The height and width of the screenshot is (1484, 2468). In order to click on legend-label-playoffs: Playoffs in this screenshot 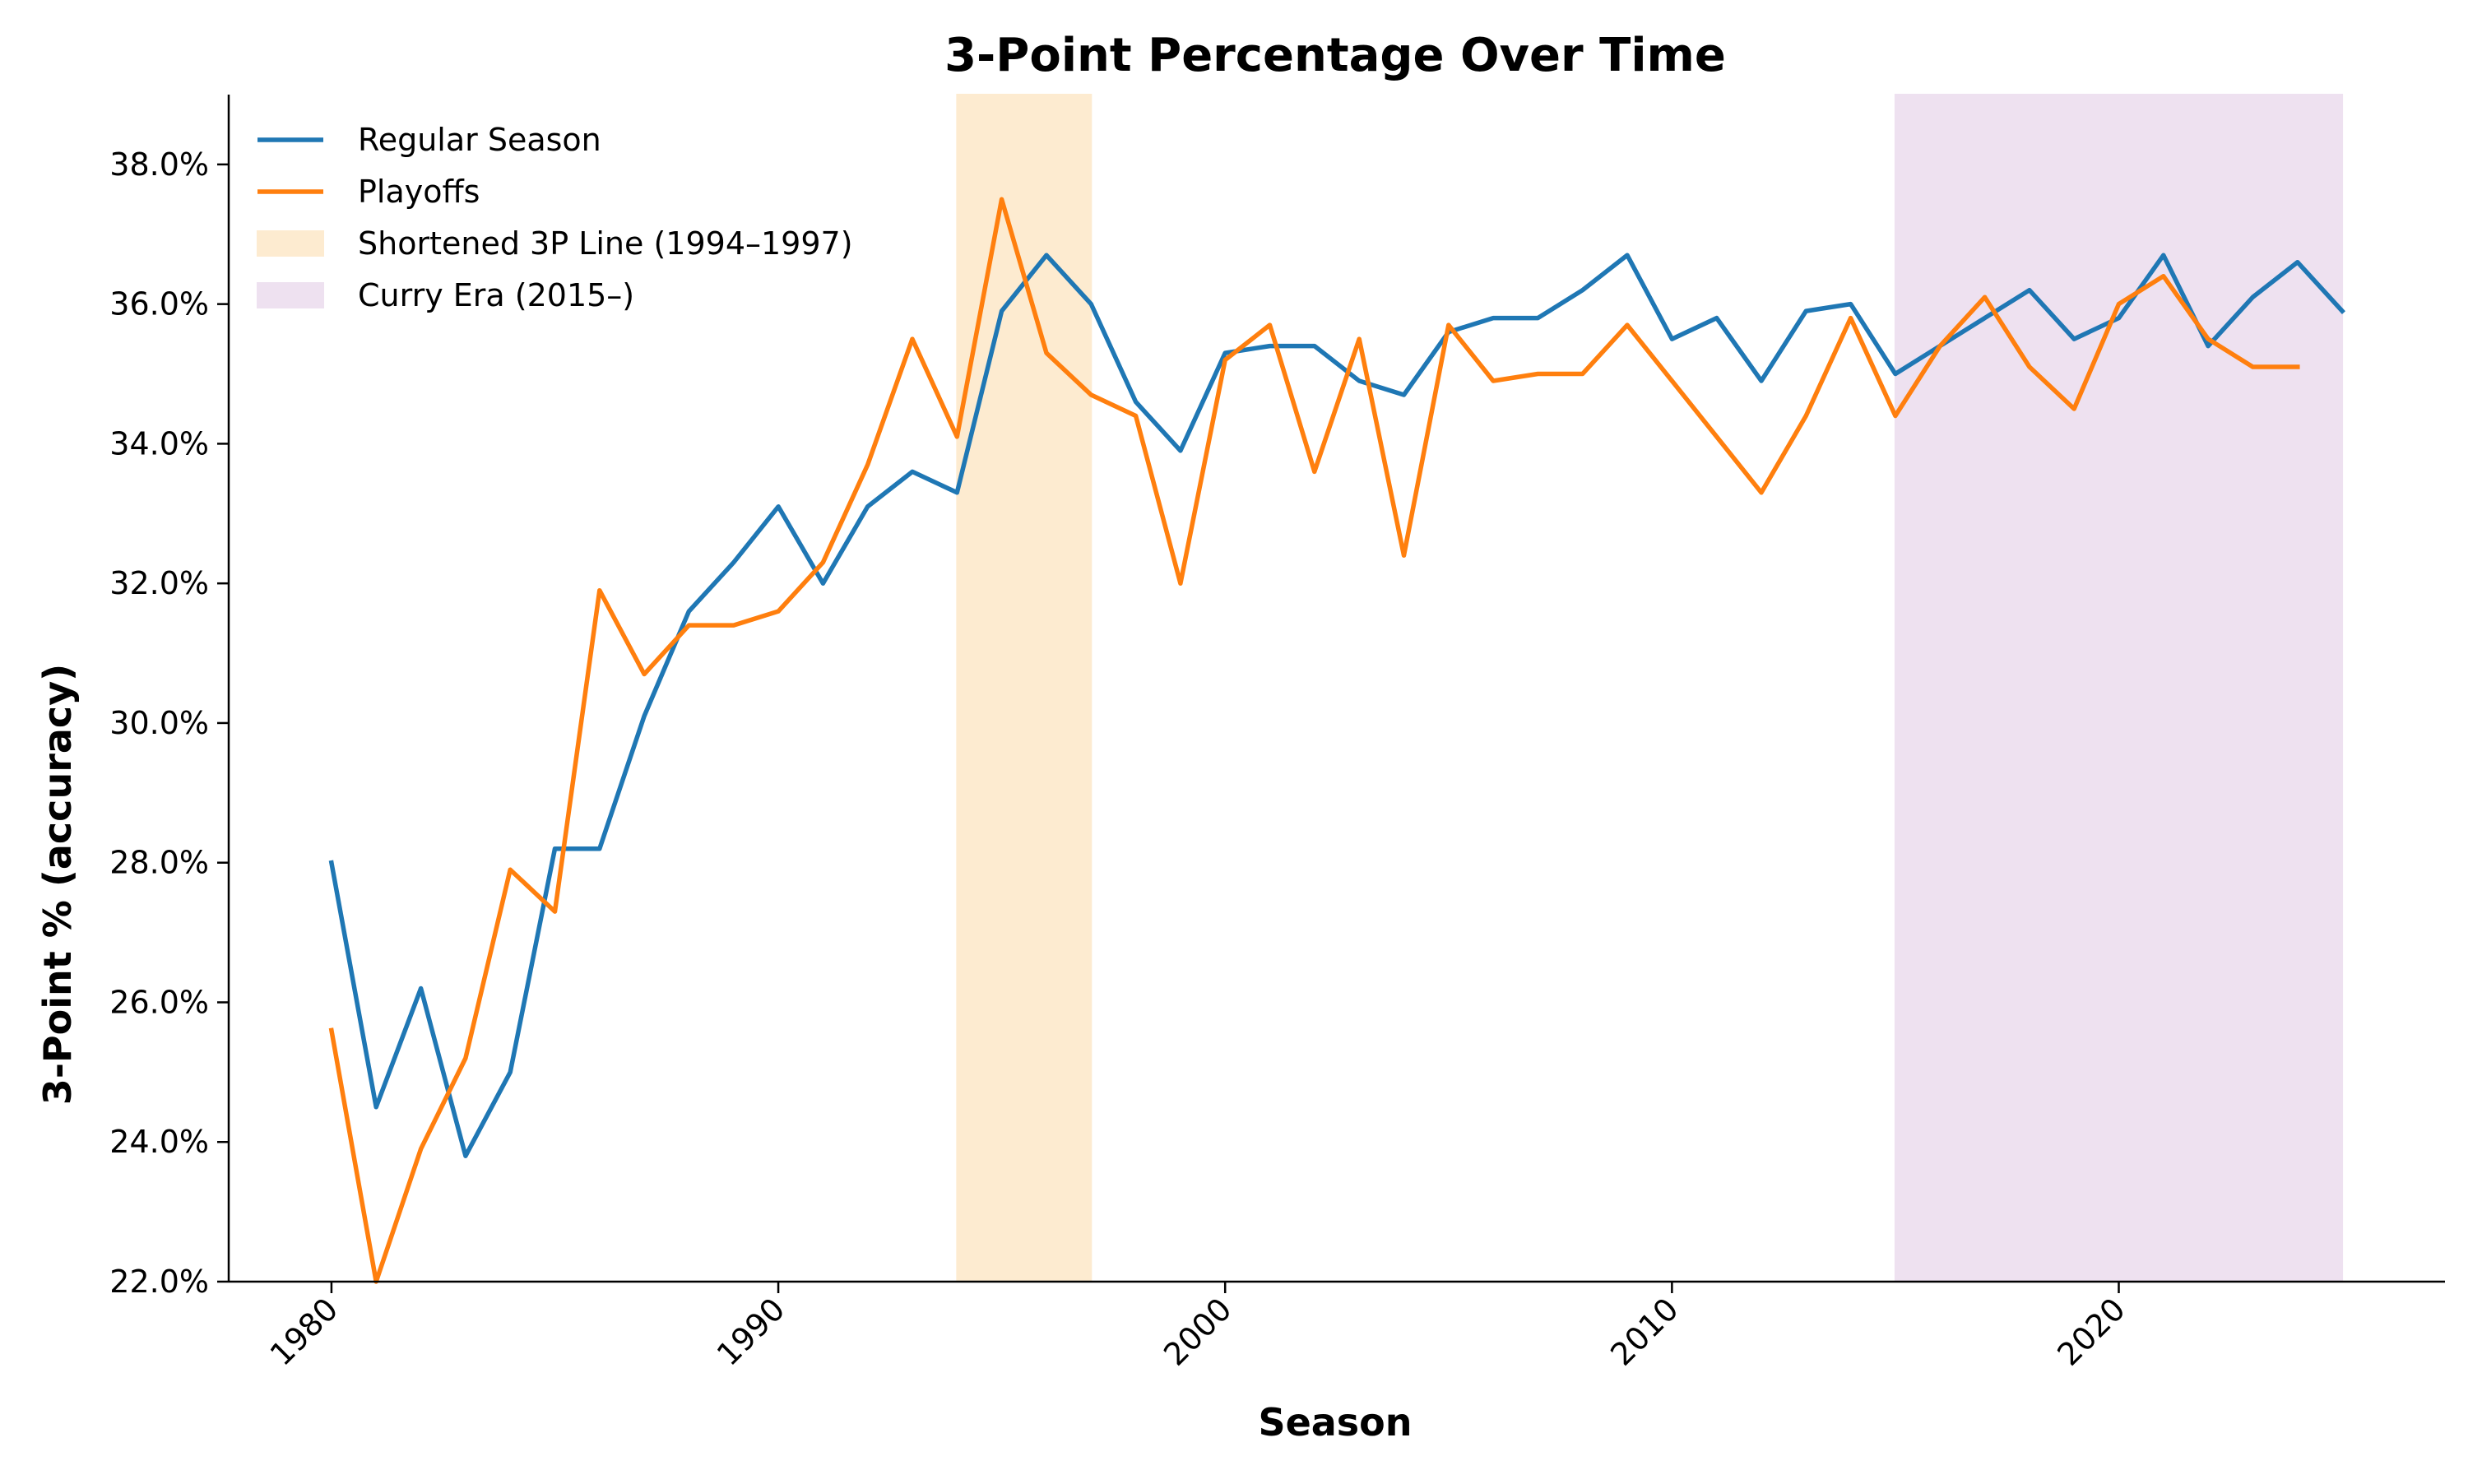, I will do `click(419, 192)`.